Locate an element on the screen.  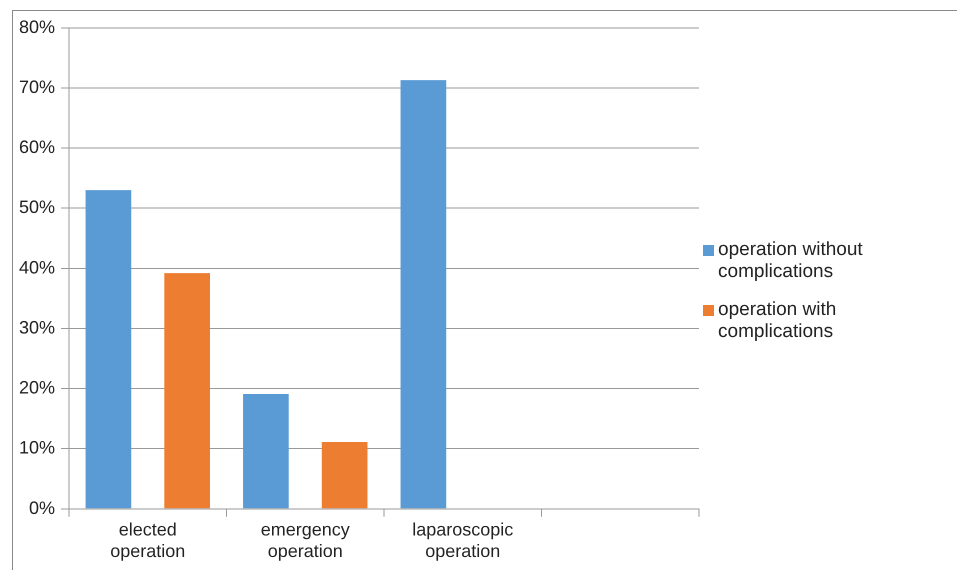
x-tick-label: elected operation is located at coordinates (148, 541).